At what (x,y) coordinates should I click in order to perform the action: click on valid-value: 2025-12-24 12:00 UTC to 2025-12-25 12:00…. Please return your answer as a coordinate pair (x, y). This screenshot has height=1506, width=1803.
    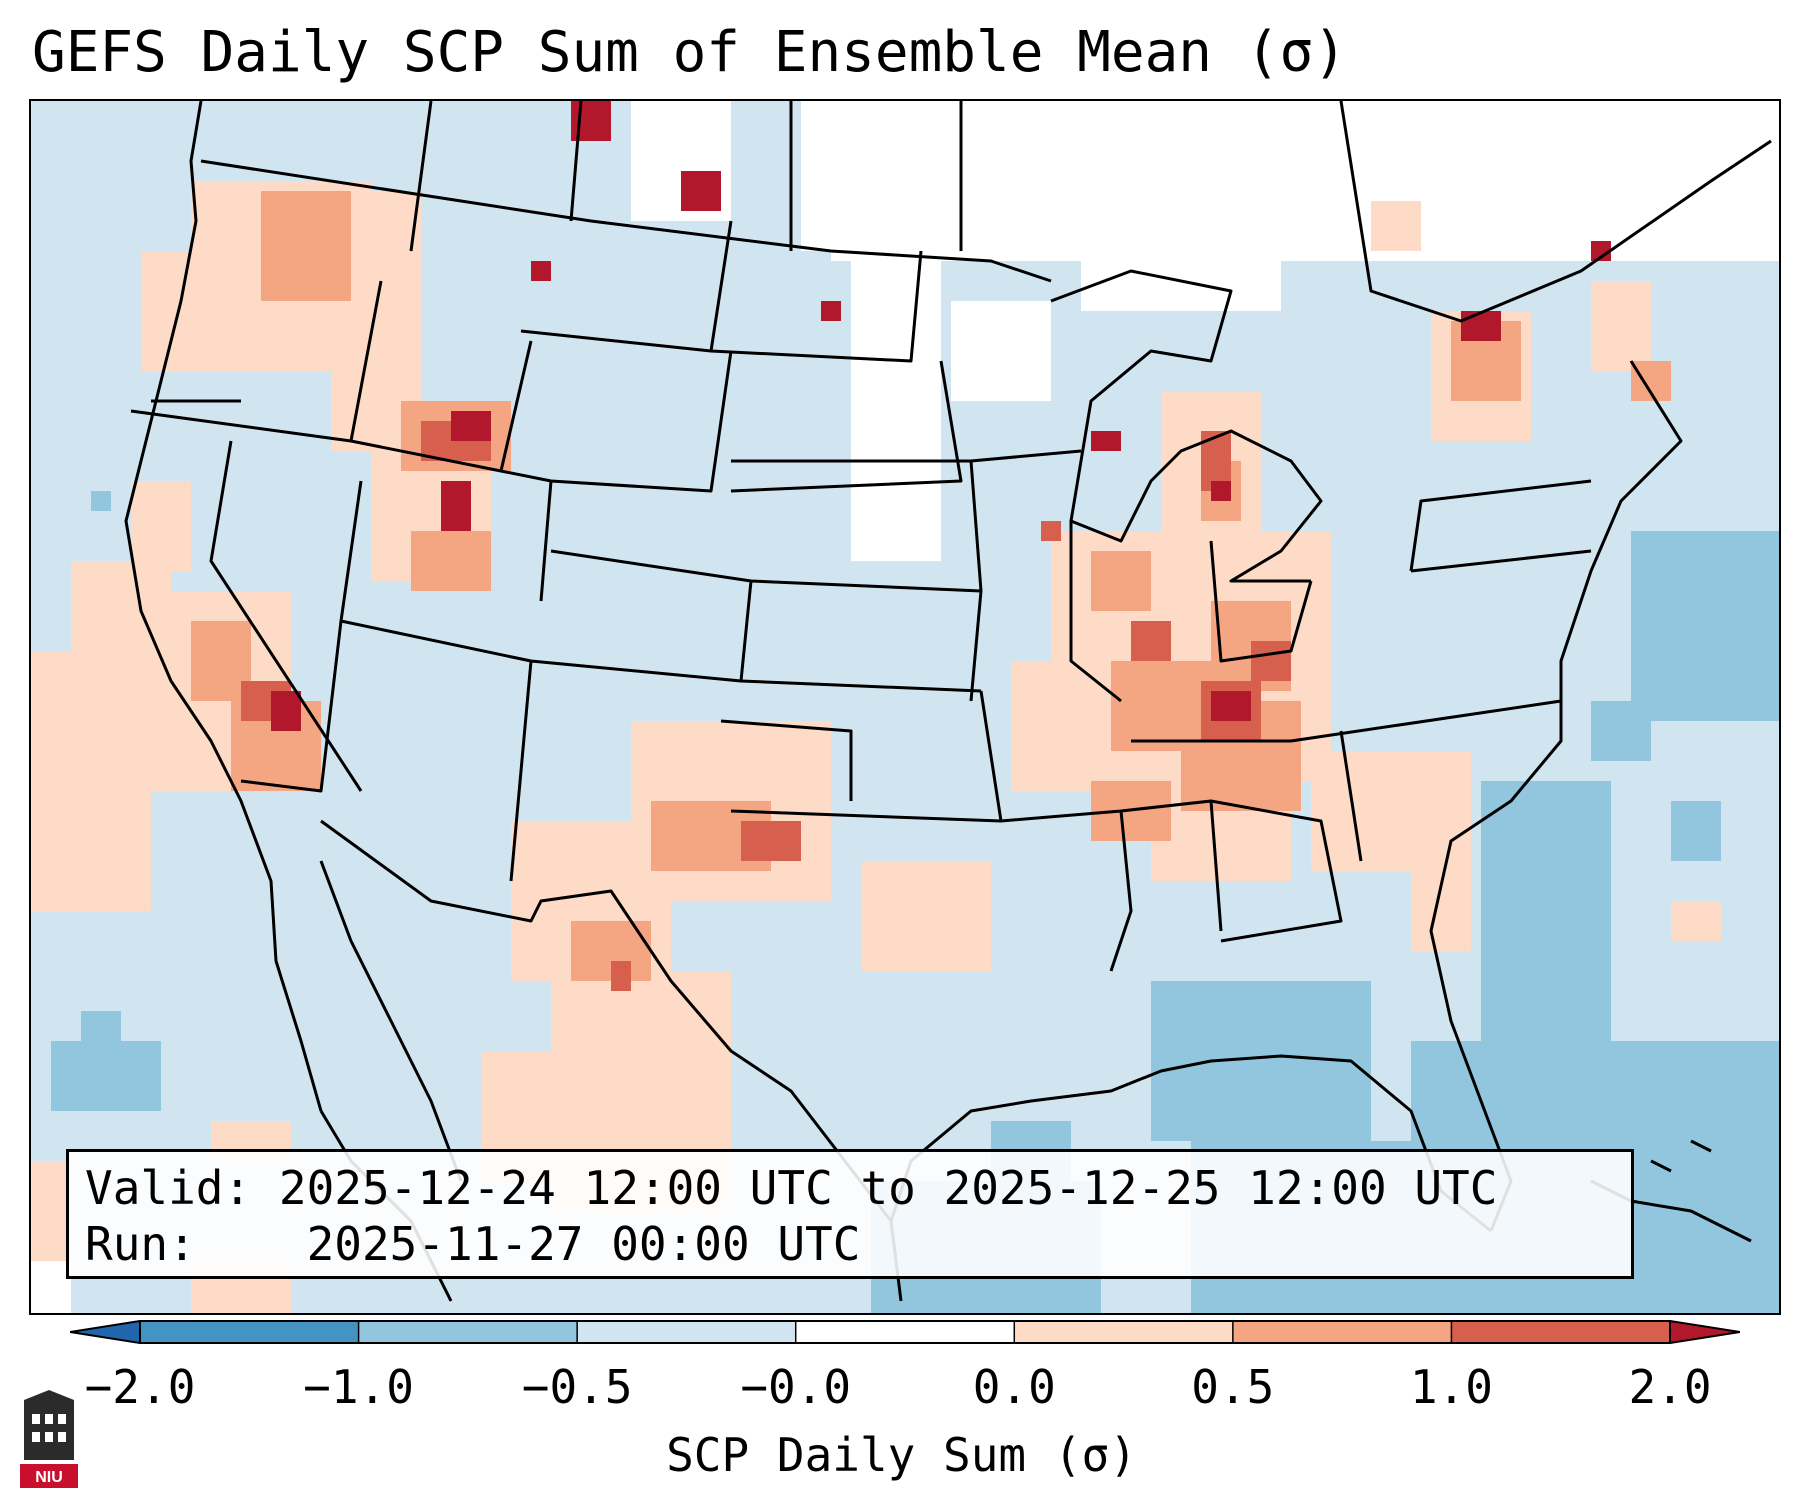
    Looking at the image, I should click on (888, 1188).